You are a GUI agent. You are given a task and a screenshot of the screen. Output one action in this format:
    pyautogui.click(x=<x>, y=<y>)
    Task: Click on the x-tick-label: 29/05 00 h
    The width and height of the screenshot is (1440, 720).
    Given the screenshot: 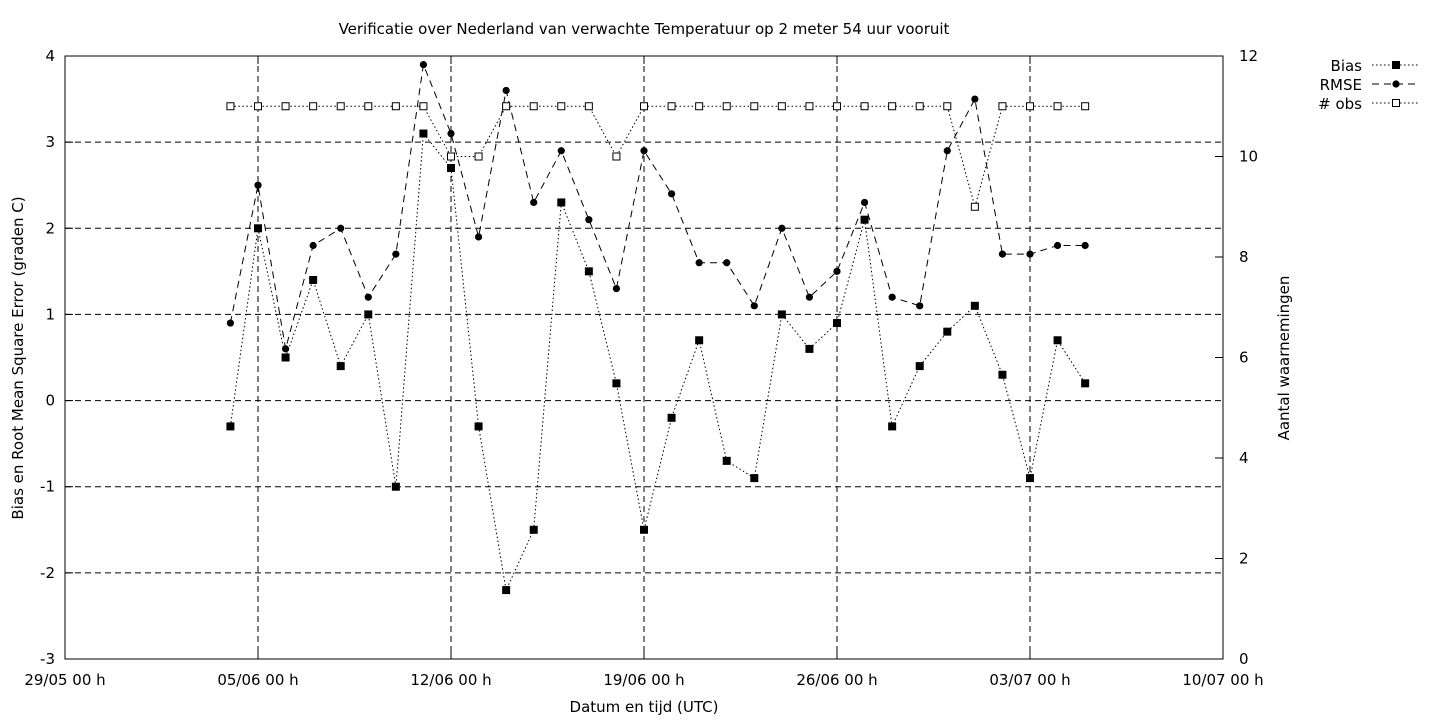 What is the action you would take?
    pyautogui.click(x=64, y=680)
    